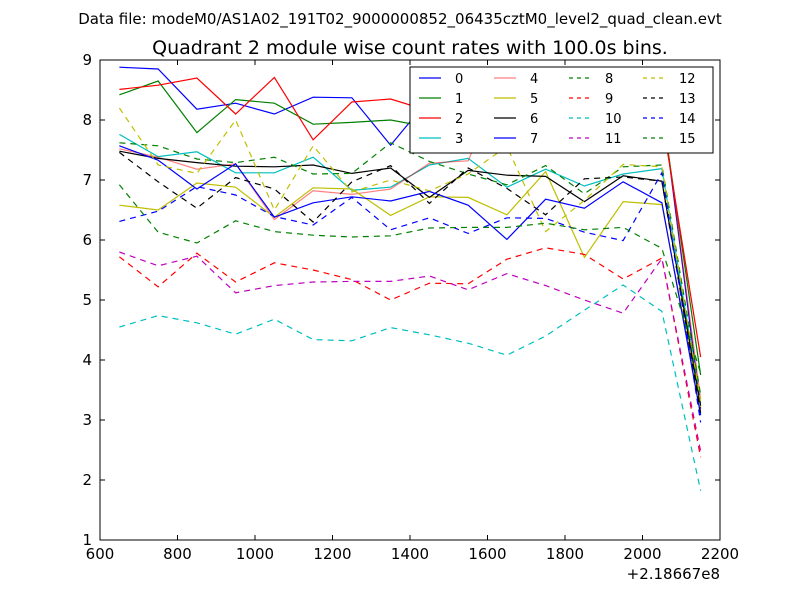  What do you see at coordinates (534, 79) in the screenshot?
I see `legend-label-4: 4` at bounding box center [534, 79].